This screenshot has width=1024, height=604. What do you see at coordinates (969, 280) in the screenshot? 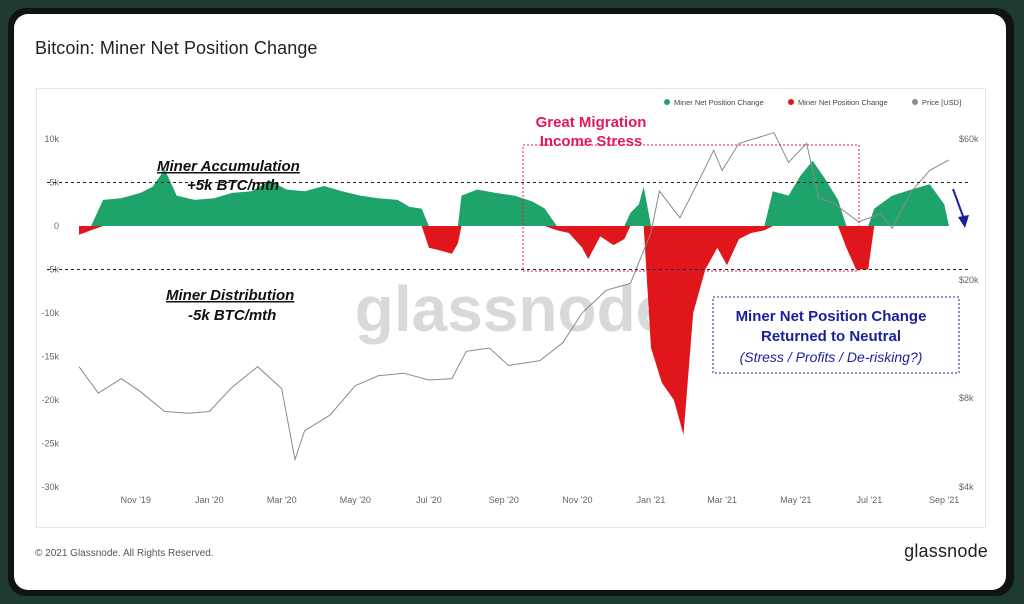
I see `right-tick-label: $20k` at bounding box center [969, 280].